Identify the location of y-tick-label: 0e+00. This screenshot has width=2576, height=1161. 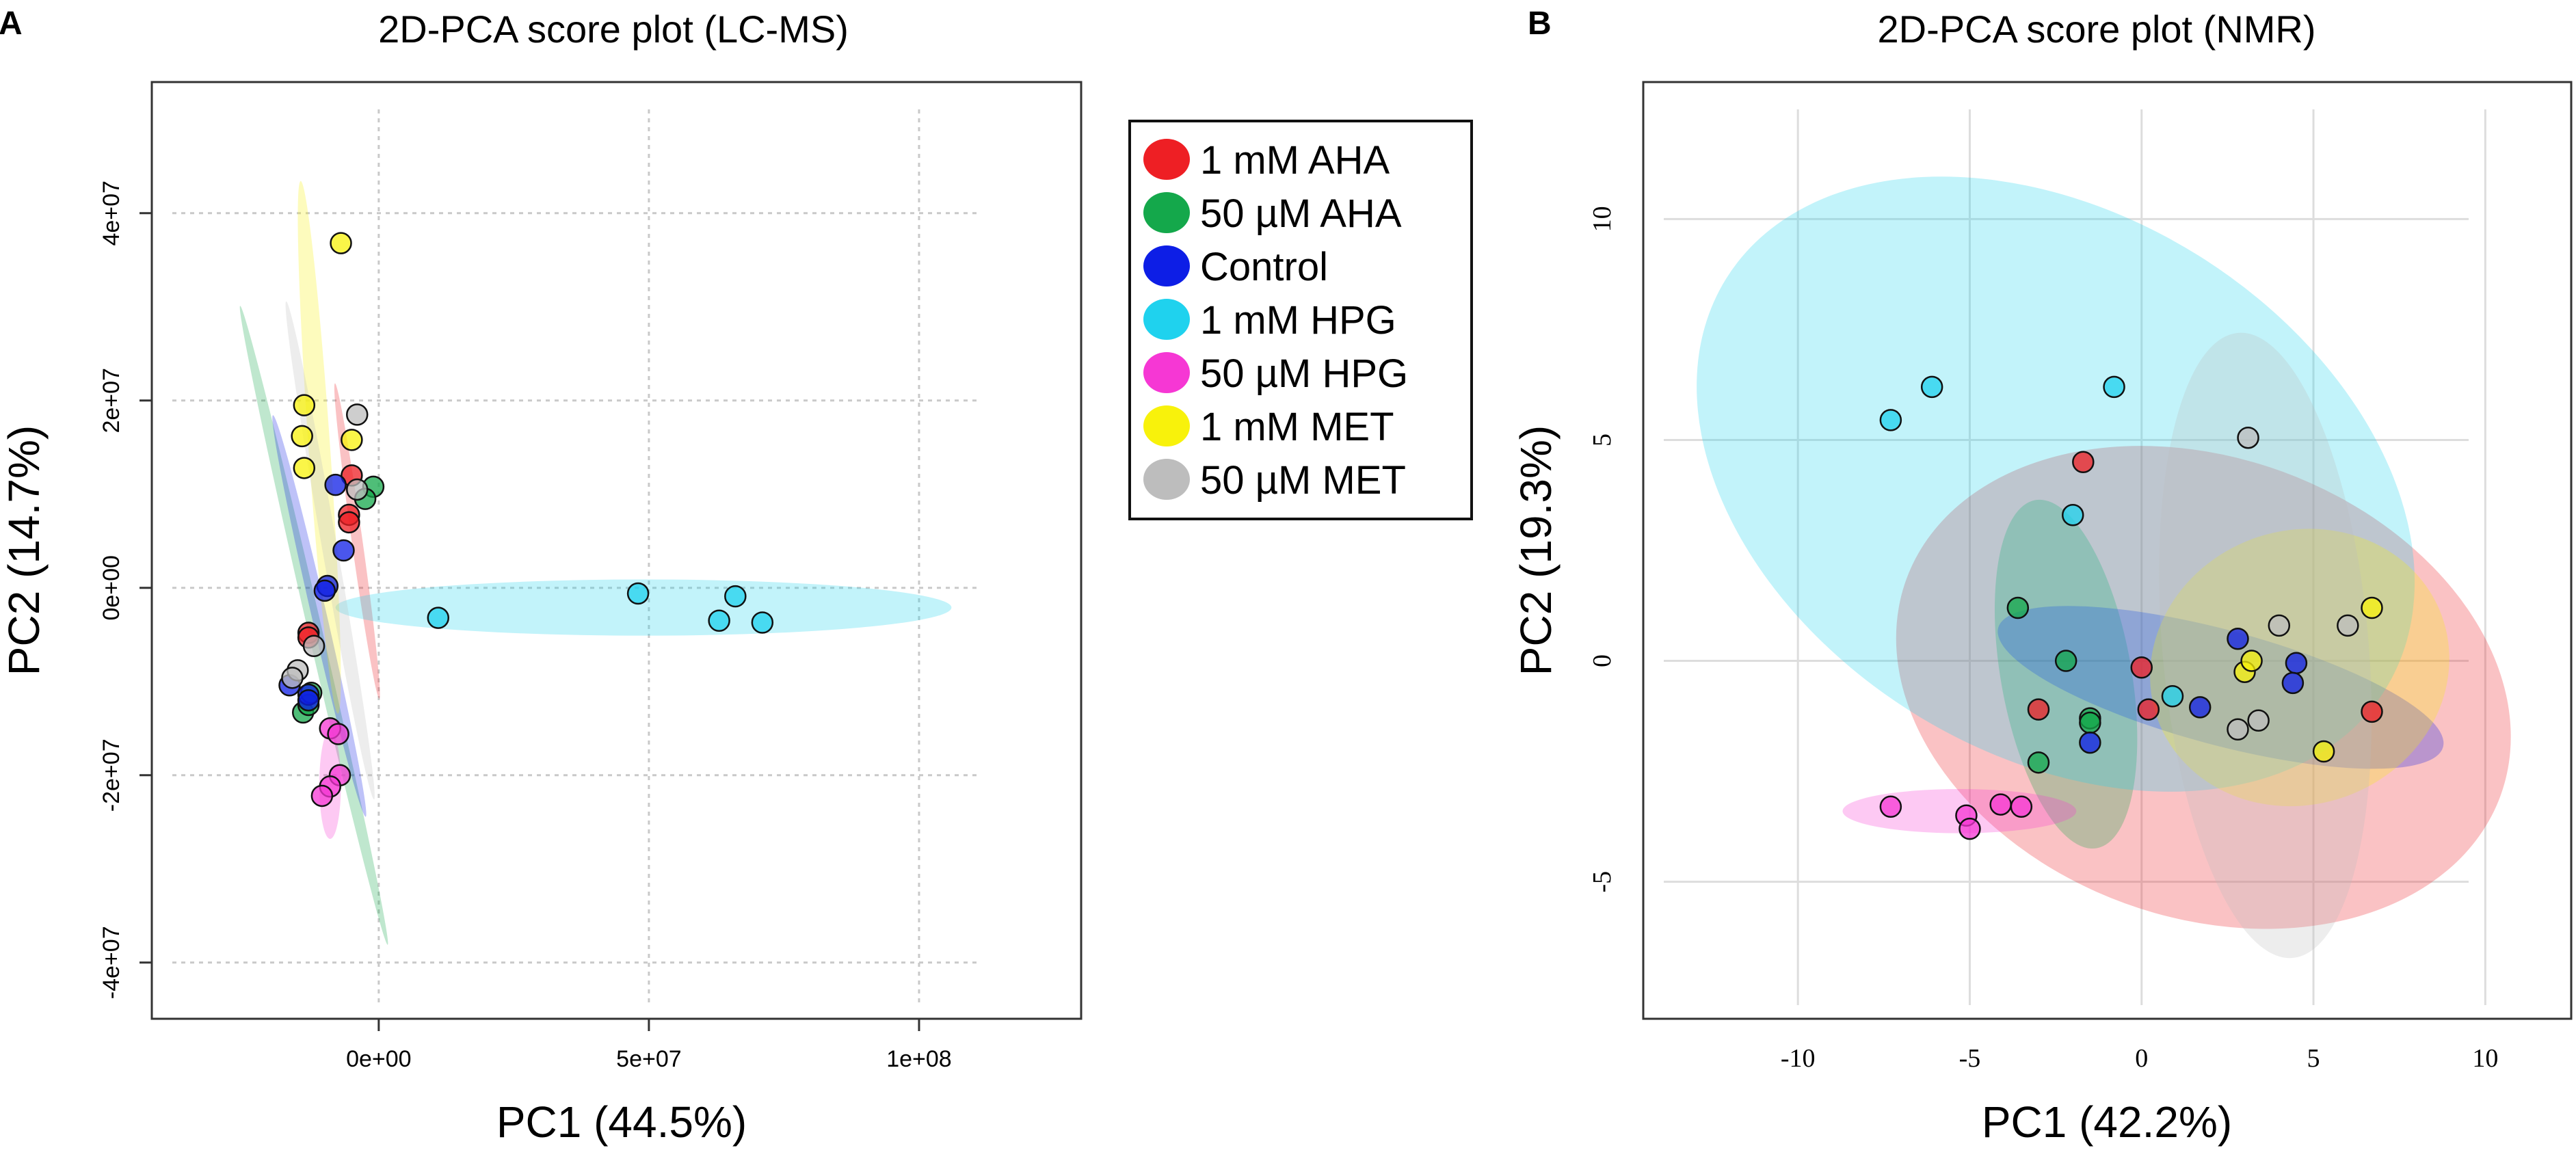
(111, 588).